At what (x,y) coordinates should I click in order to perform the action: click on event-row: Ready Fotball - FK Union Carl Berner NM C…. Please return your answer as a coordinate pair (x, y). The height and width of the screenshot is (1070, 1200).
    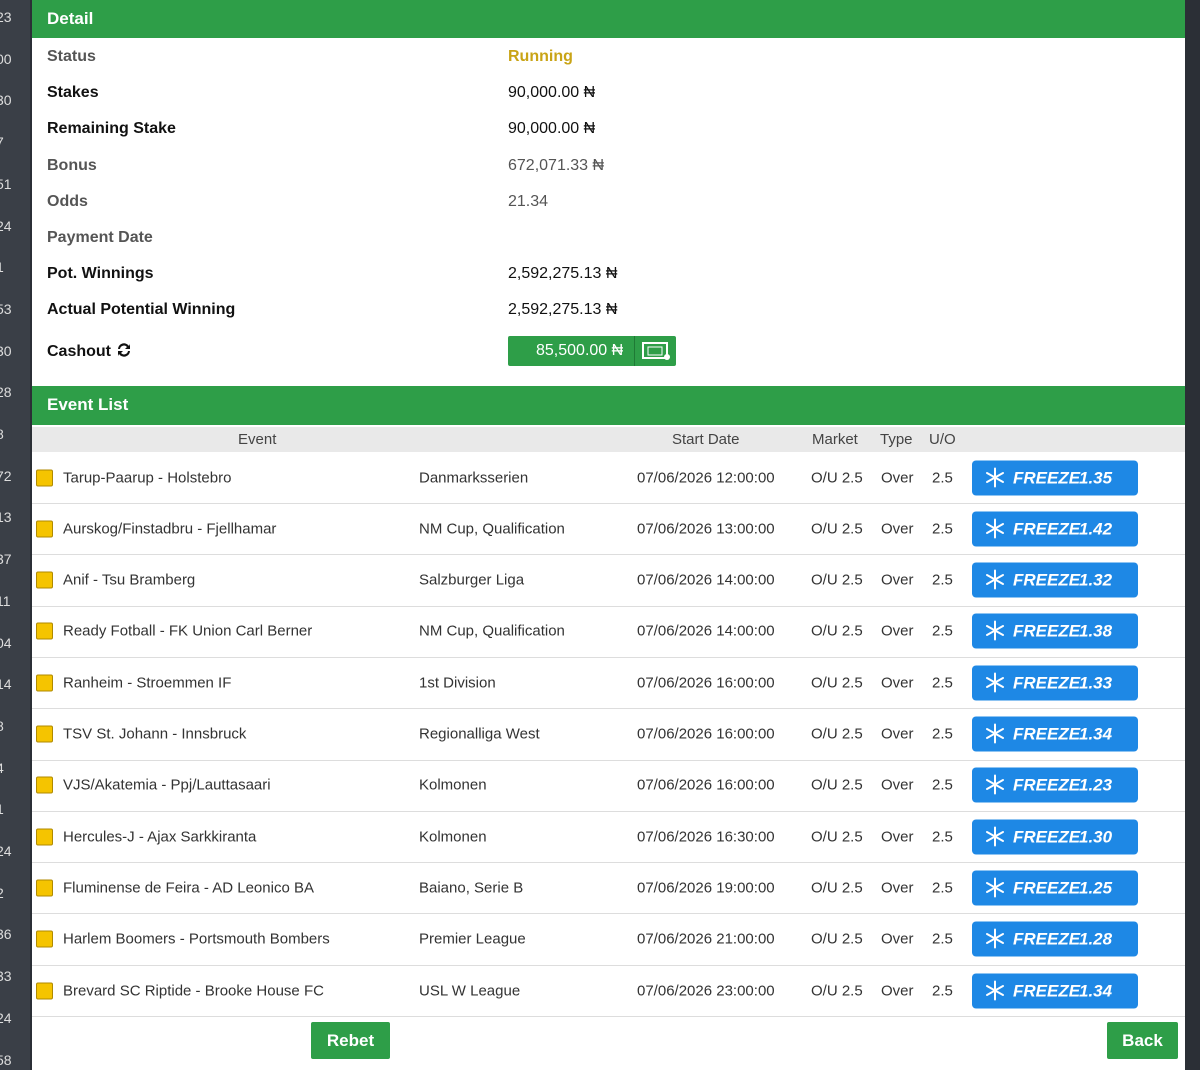
    Looking at the image, I should click on (608, 632).